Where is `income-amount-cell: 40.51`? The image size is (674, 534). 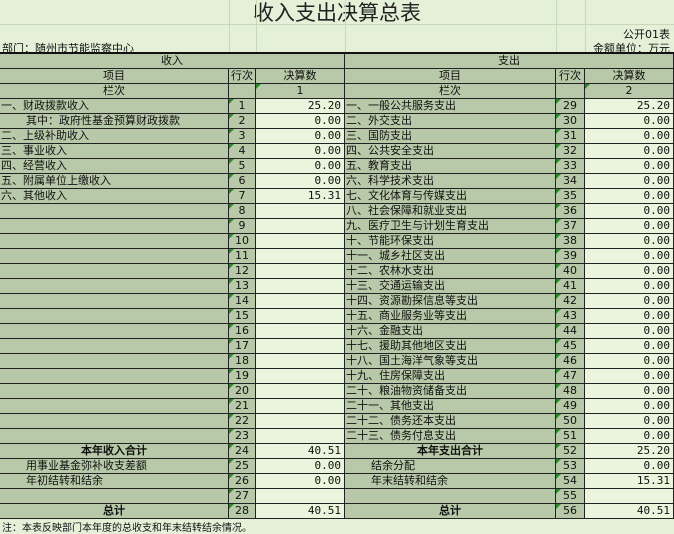
income-amount-cell: 40.51 is located at coordinates (300, 451).